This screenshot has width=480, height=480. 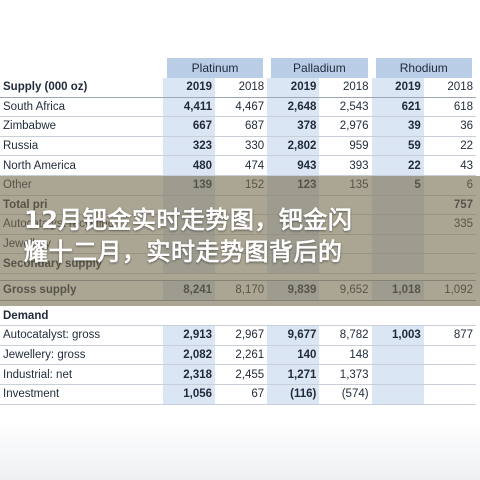 I want to click on bottom-fade, so click(x=240, y=450).